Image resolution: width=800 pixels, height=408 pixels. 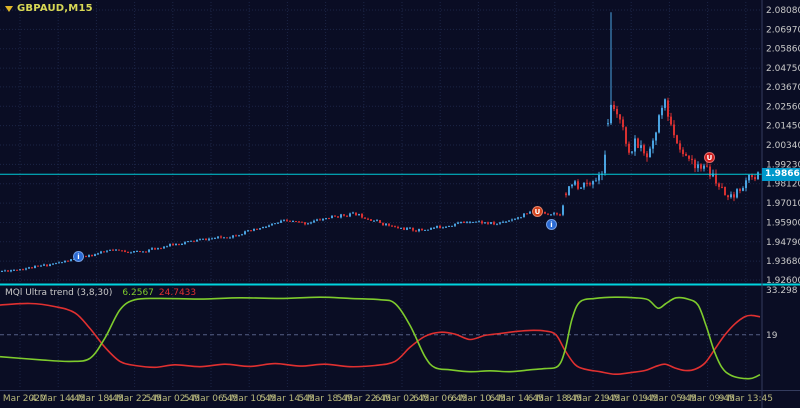 I want to click on date-tick-label: 6 Mar 14:45, so click(x=516, y=399).